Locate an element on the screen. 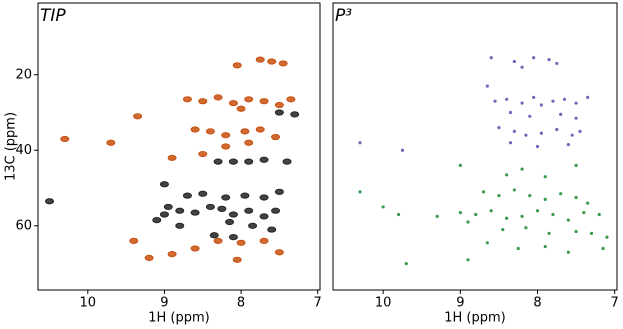 The width and height of the screenshot is (623, 329). x-tick-label: 10 is located at coordinates (88, 303).